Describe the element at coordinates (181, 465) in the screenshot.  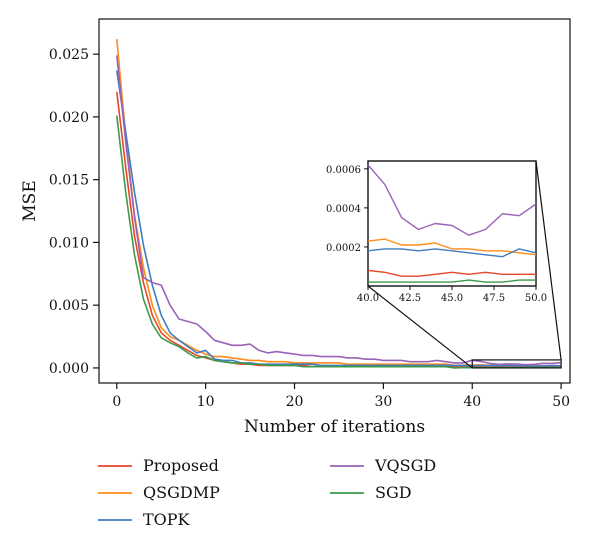
I see `legend-label: Proposed` at that location.